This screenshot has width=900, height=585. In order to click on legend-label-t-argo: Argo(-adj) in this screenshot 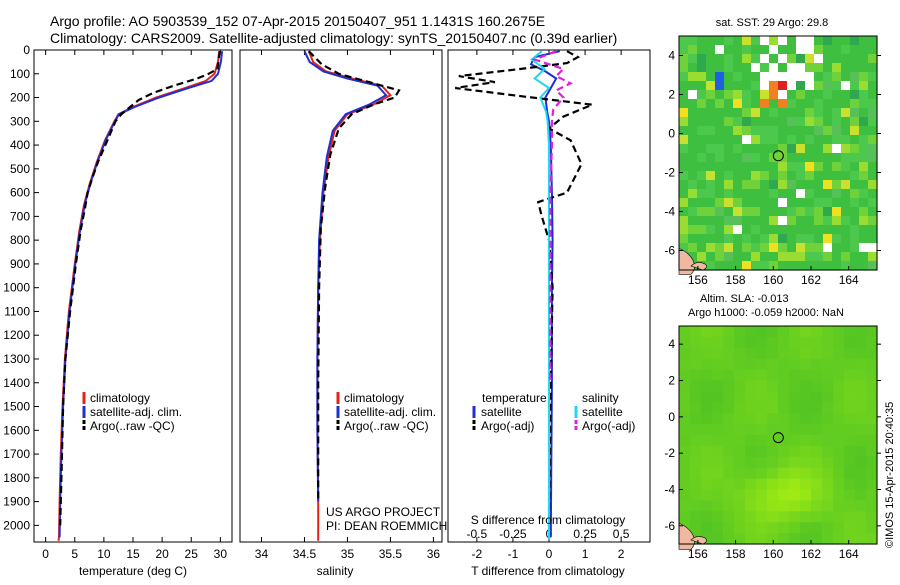, I will do `click(507, 426)`.